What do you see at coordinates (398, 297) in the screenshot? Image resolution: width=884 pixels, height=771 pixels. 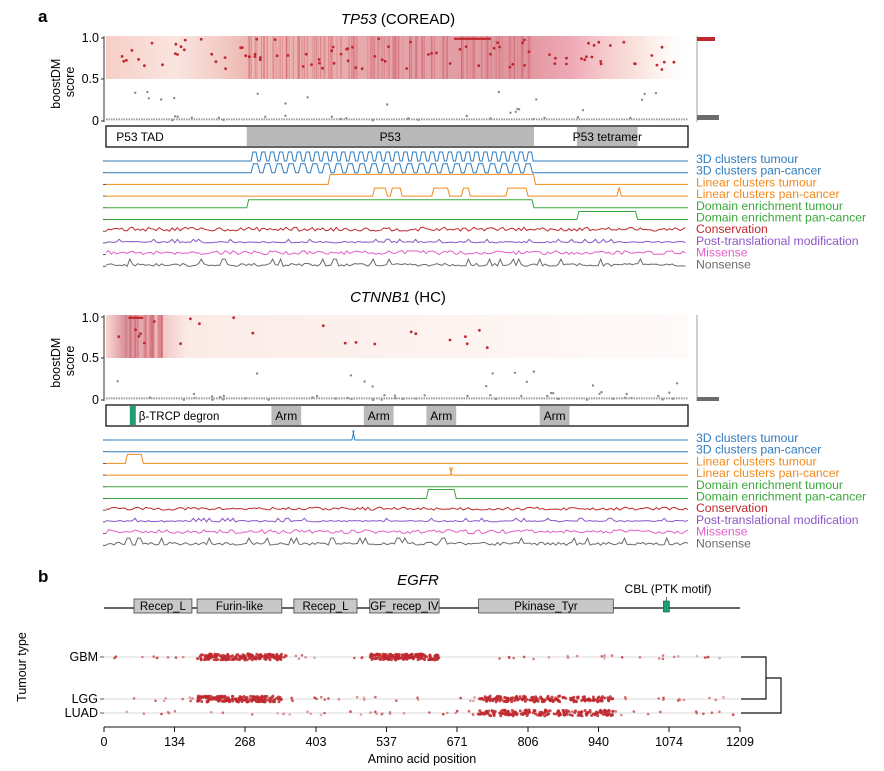 I see `ctnnb1-title: CTNNB1 (HC)` at bounding box center [398, 297].